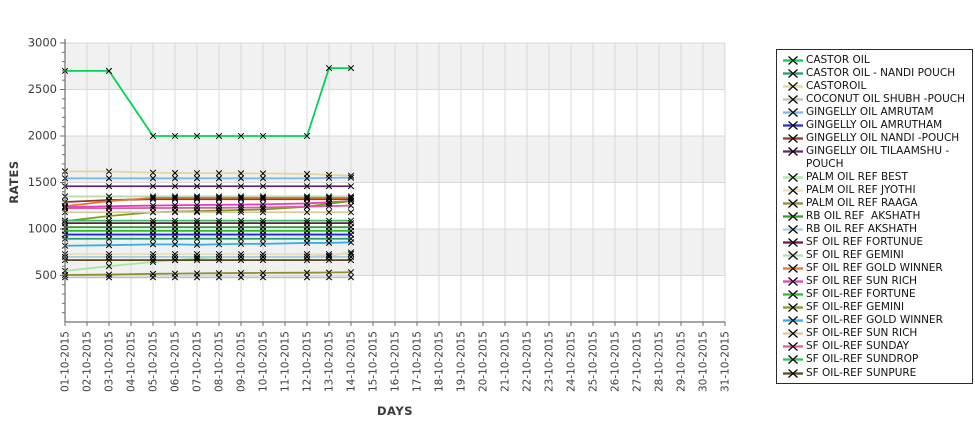  I want to click on x-tick-label: 08-10-2015, so click(220, 361).